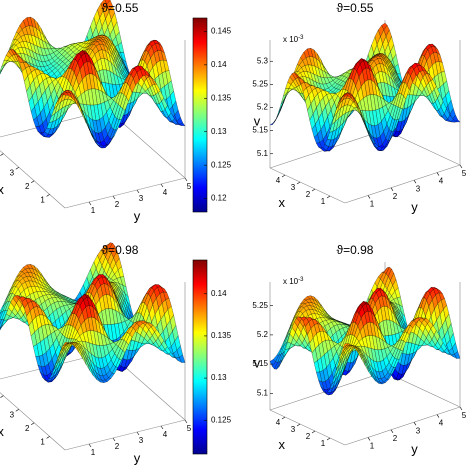 This screenshot has width=474, height=474. I want to click on surface, so click(93, 74).